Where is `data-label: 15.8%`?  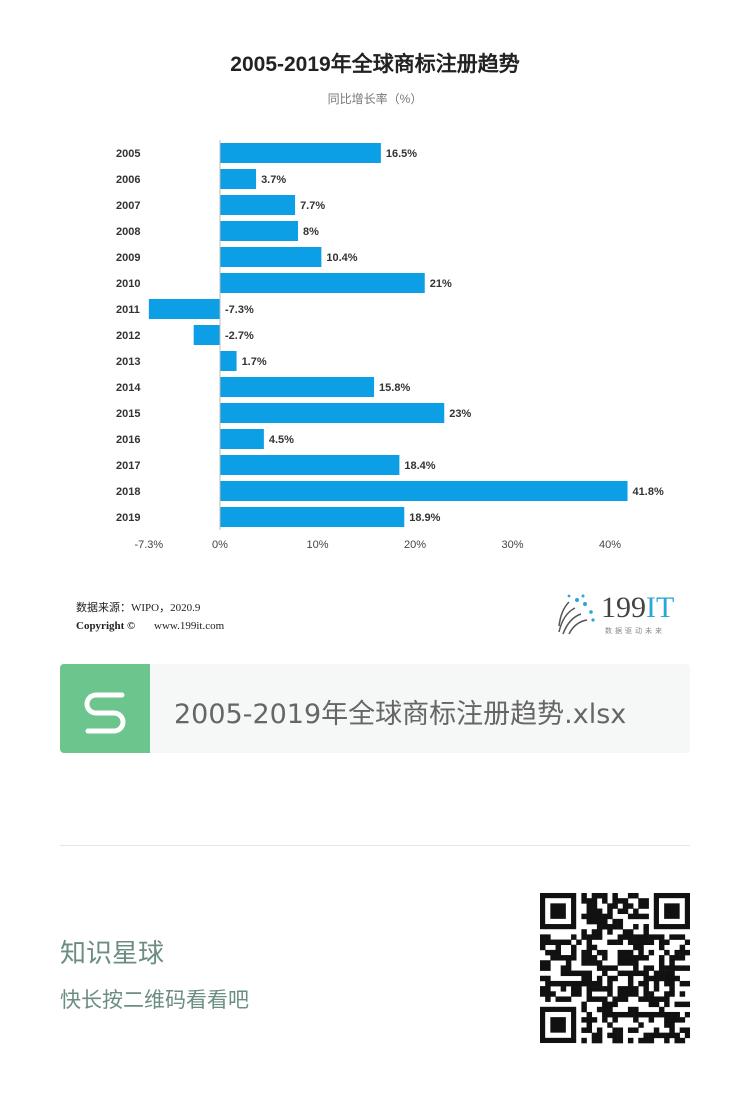 data-label: 15.8% is located at coordinates (394, 388).